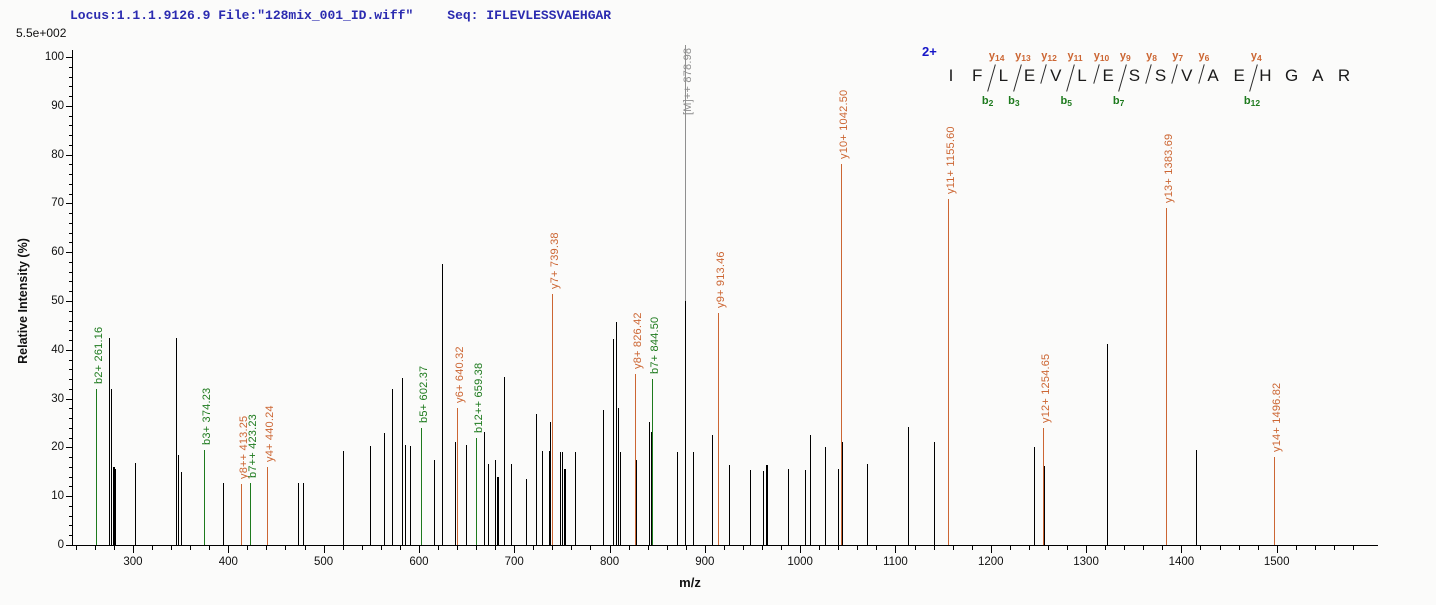 Image resolution: width=1436 pixels, height=605 pixels. I want to click on x-tick-label: 1000, so click(800, 562).